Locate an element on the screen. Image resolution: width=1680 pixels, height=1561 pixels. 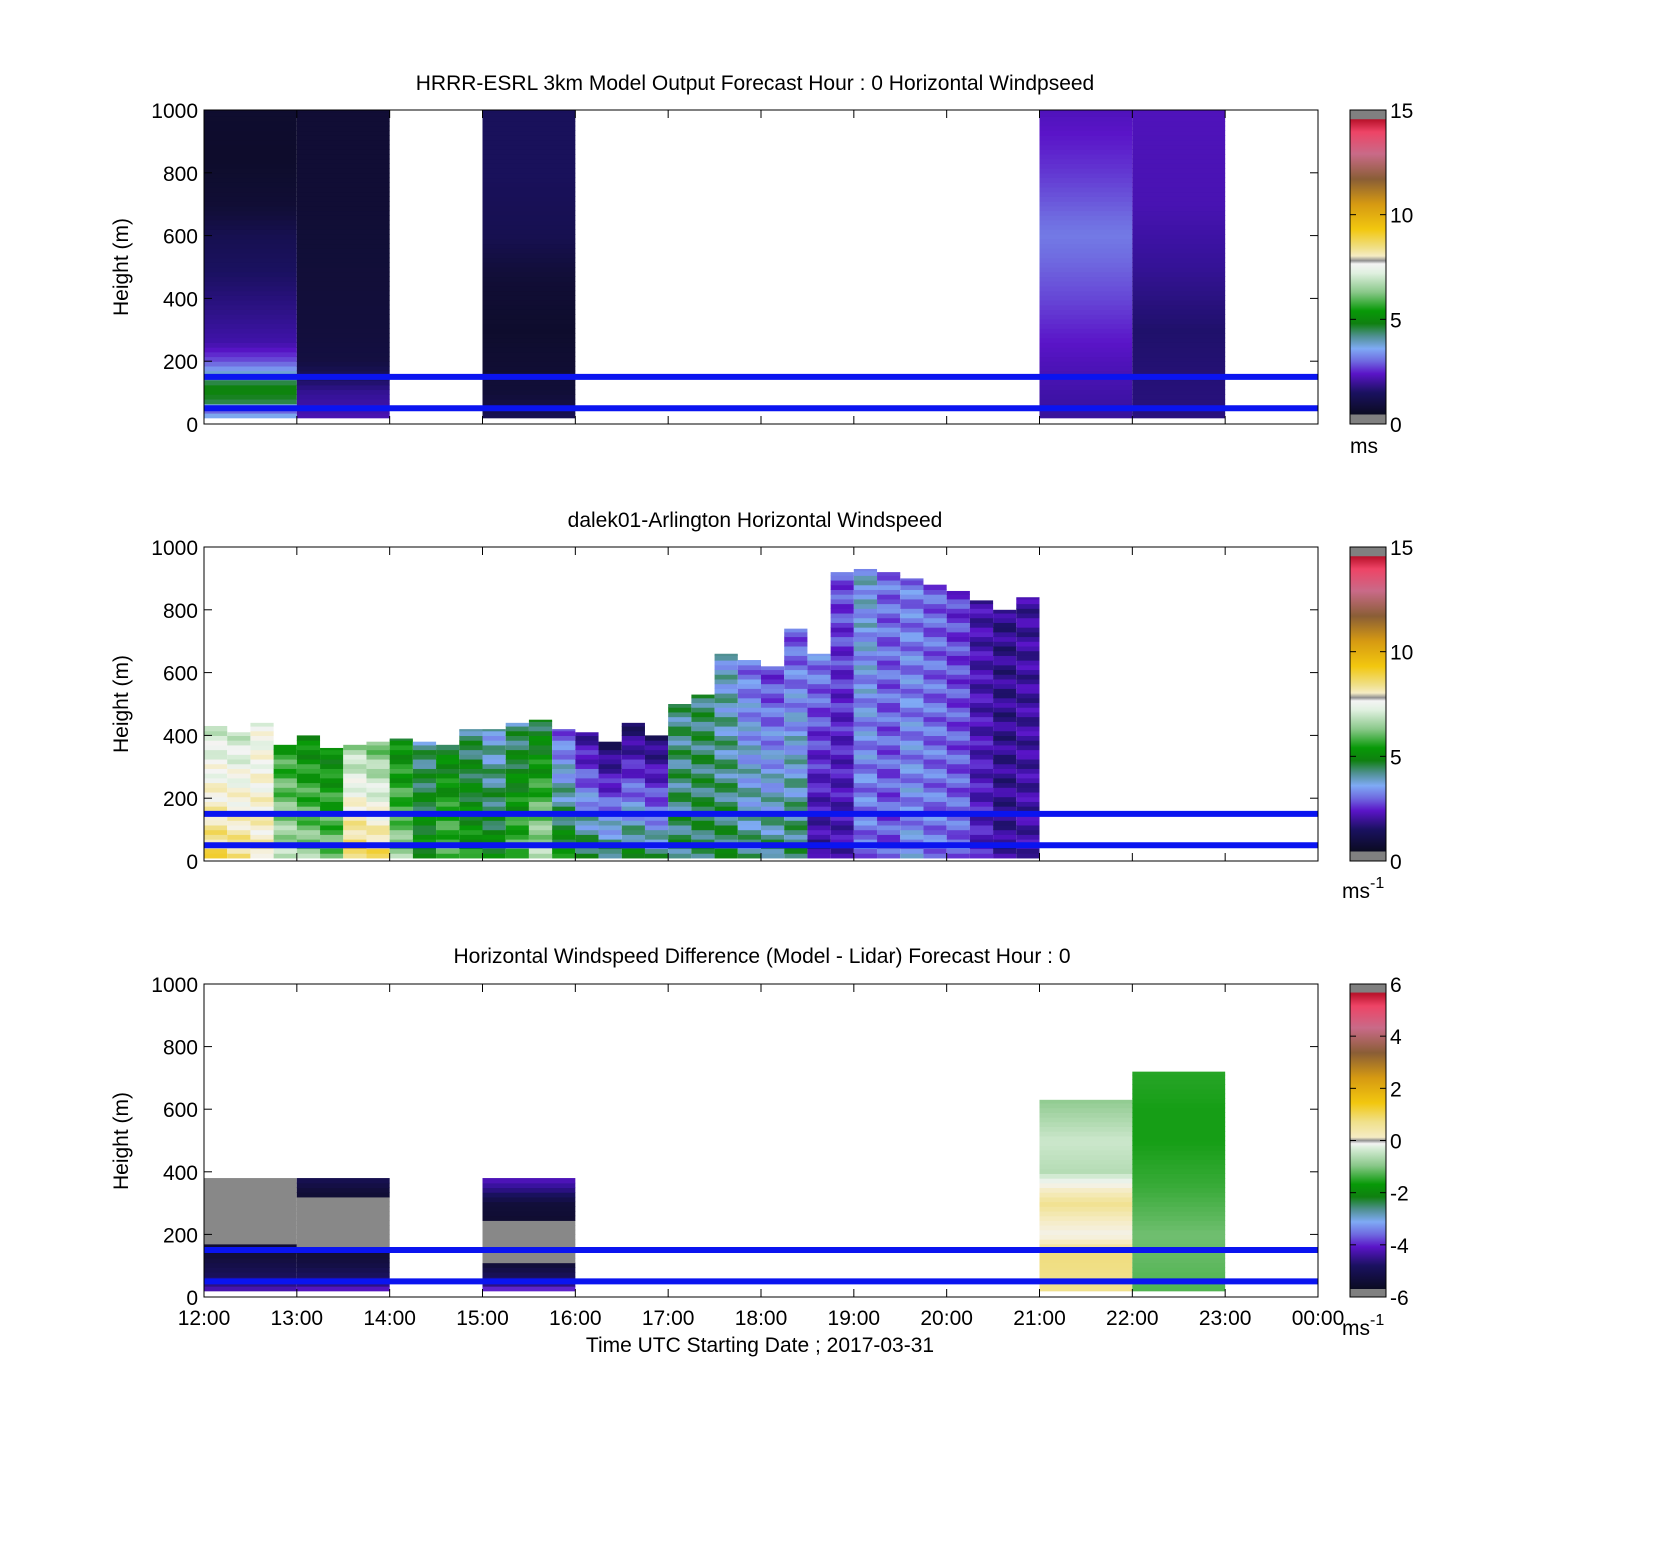
x-tick-label: 22:00 is located at coordinates (1132, 1318).